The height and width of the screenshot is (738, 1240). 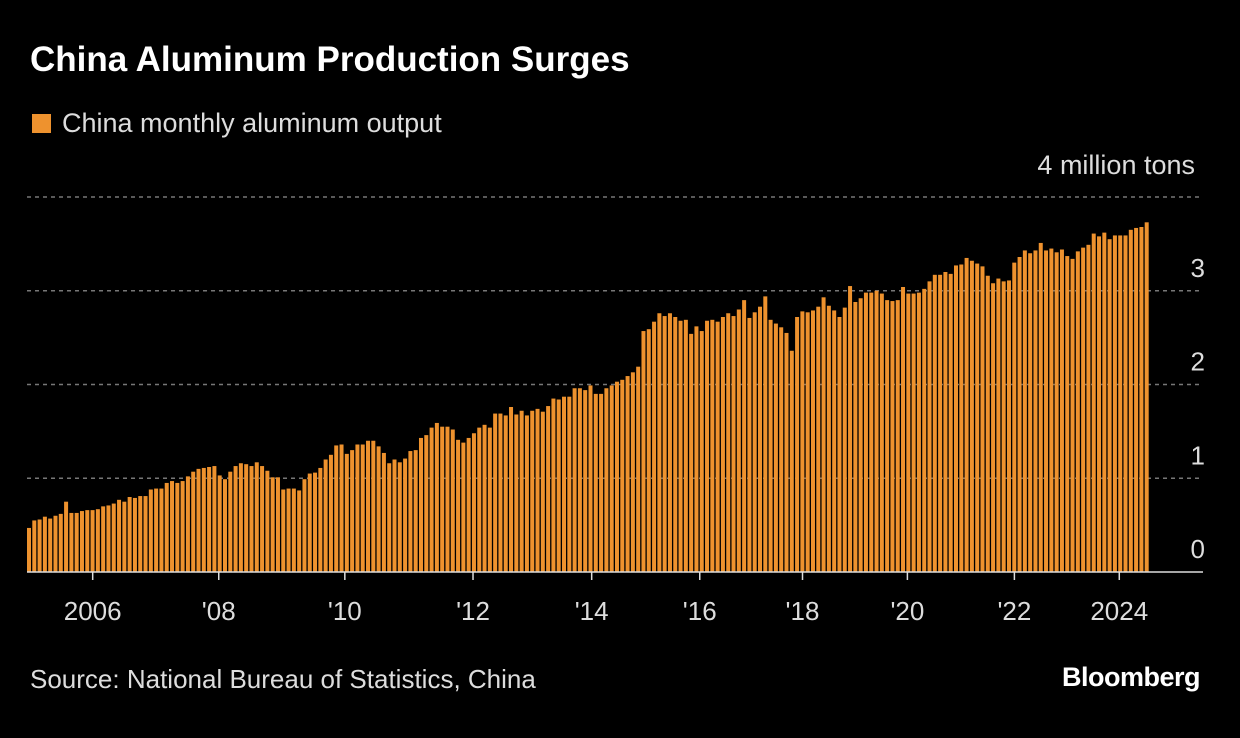 What do you see at coordinates (1014, 611) in the screenshot?
I see `x-tick-label: '22` at bounding box center [1014, 611].